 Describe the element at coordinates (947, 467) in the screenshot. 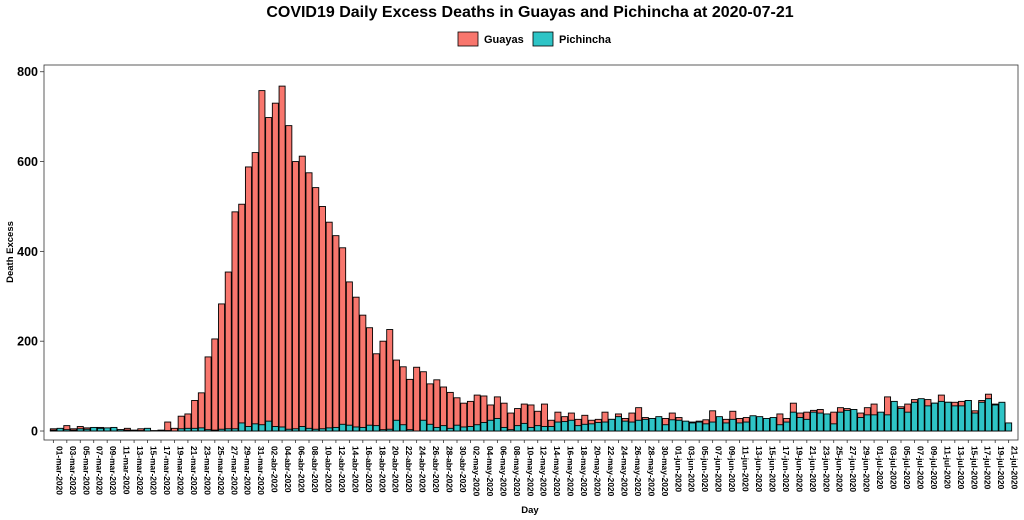

I see `x-tick-label: 11-jul-2020` at that location.